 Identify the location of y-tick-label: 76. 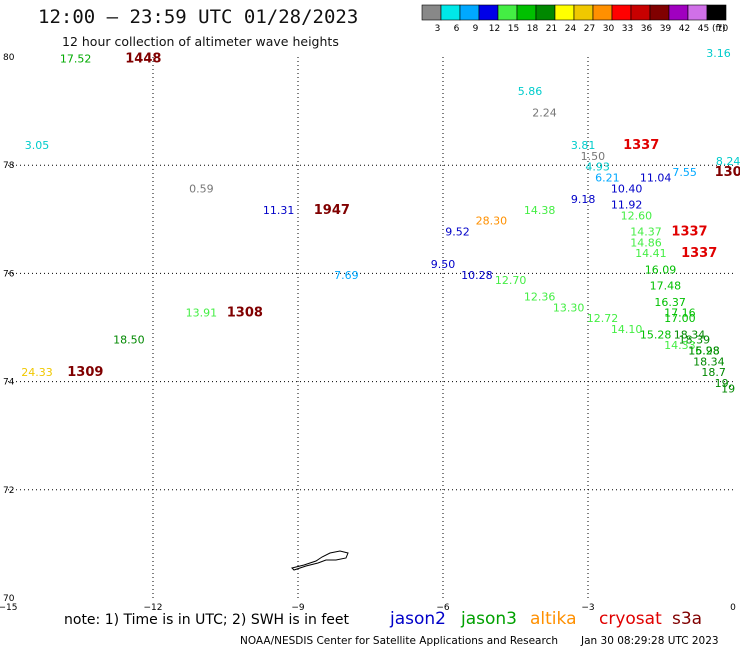
(9, 274).